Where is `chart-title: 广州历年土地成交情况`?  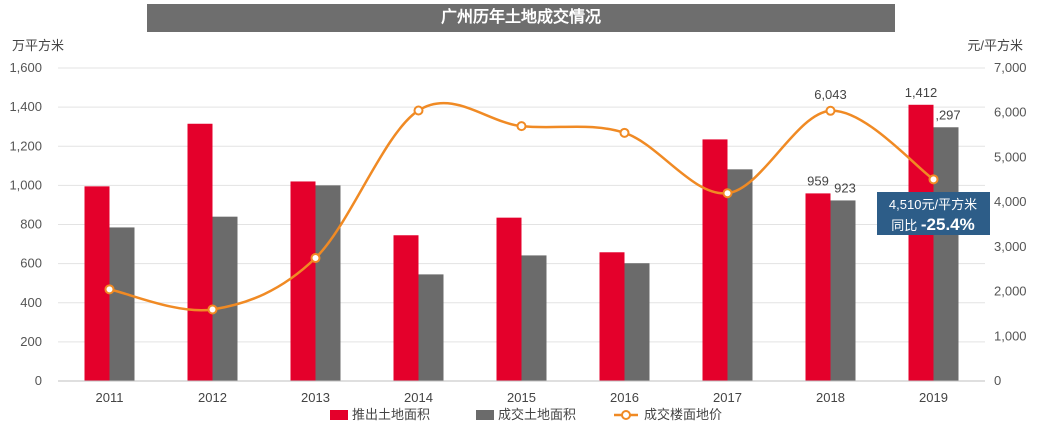 chart-title: 广州历年土地成交情况 is located at coordinates (521, 18).